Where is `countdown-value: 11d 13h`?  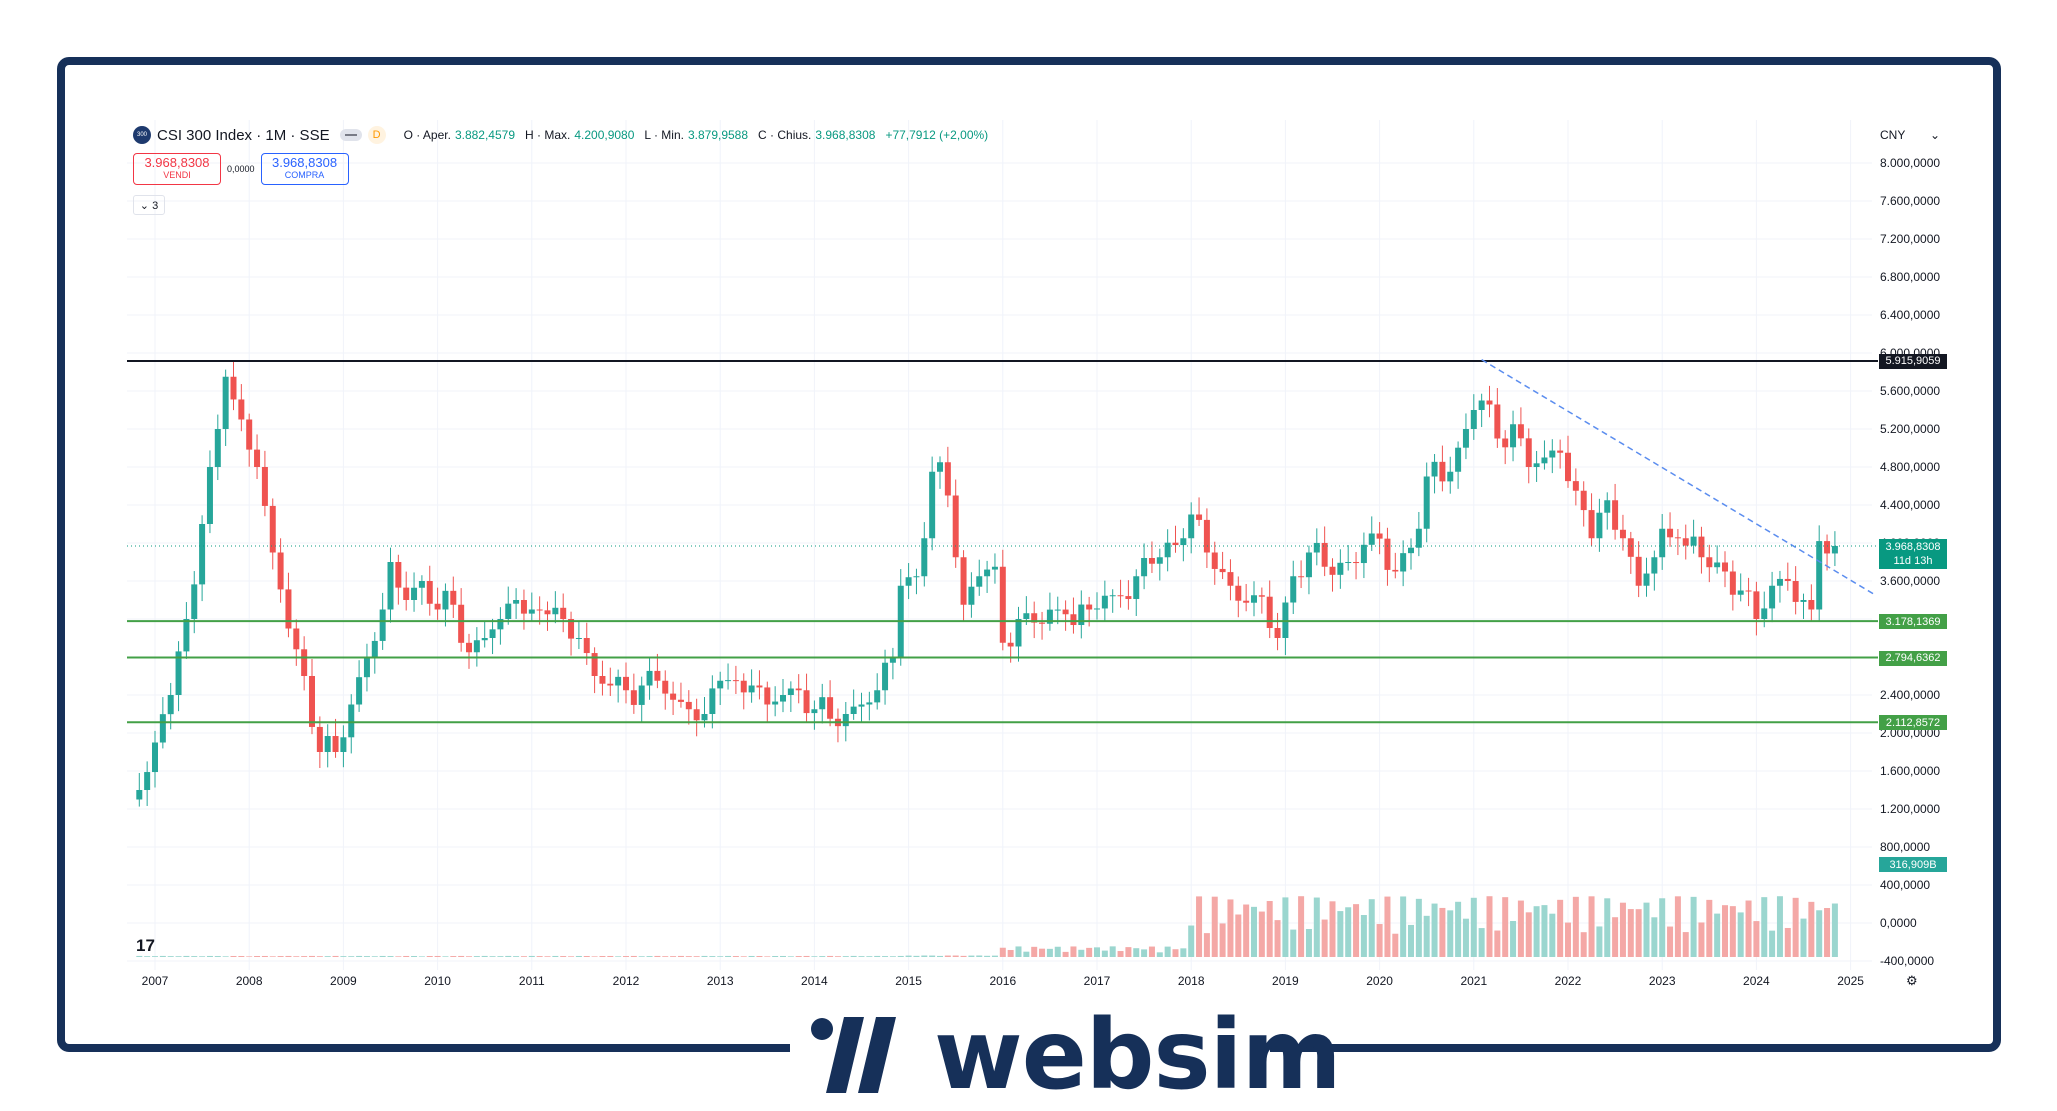
countdown-value: 11d 13h is located at coordinates (1913, 560).